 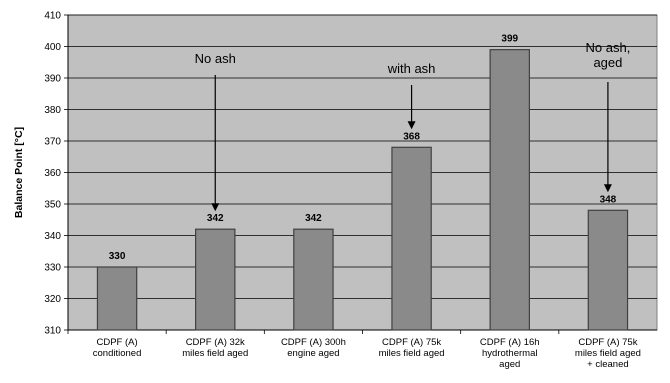 What do you see at coordinates (608, 47) in the screenshot?
I see `annotation-text: No ash,` at bounding box center [608, 47].